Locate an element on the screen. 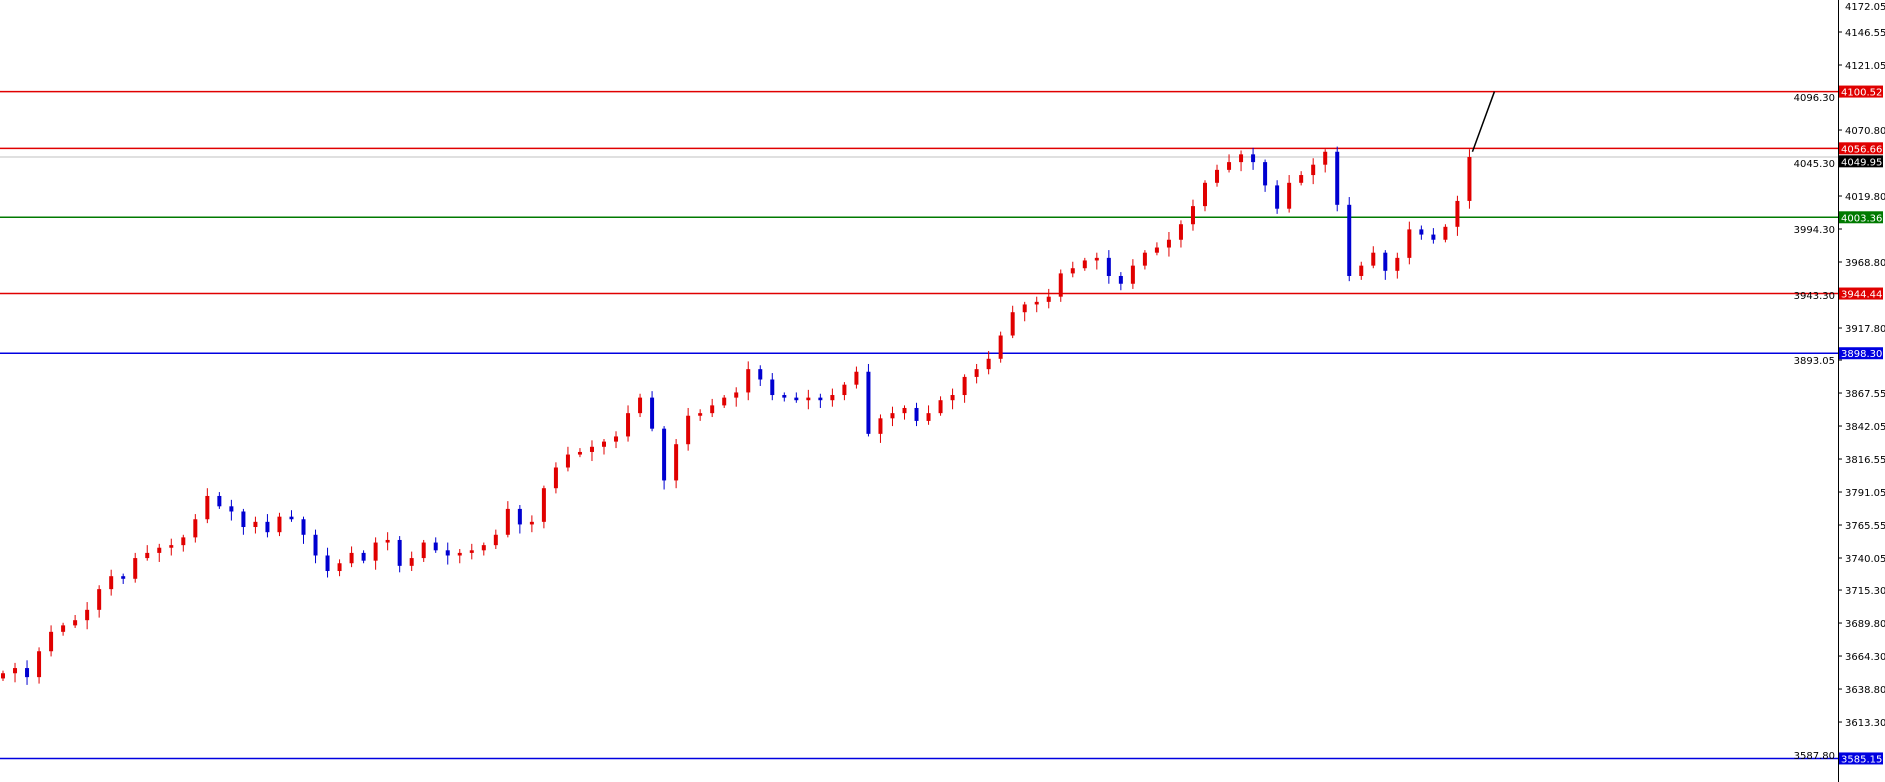  level-label: 4056.66 is located at coordinates (1861, 149).